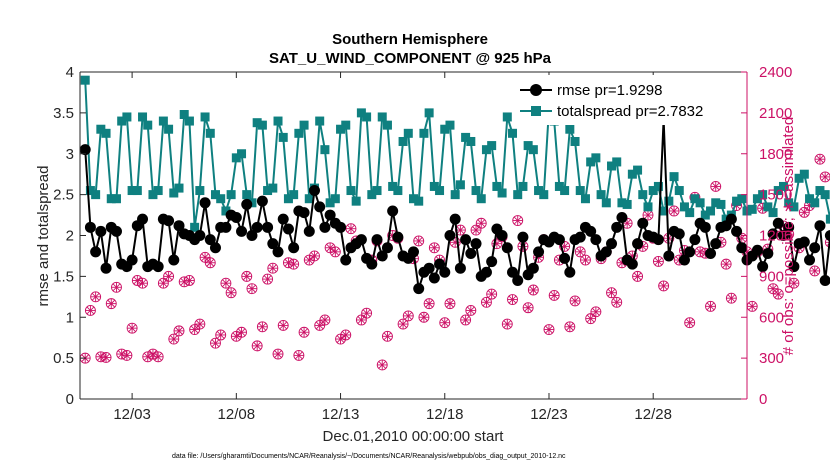 The height and width of the screenshot is (470, 830). What do you see at coordinates (775, 236) in the screenshot?
I see `y-right-tick-label: 1200` at bounding box center [775, 236].